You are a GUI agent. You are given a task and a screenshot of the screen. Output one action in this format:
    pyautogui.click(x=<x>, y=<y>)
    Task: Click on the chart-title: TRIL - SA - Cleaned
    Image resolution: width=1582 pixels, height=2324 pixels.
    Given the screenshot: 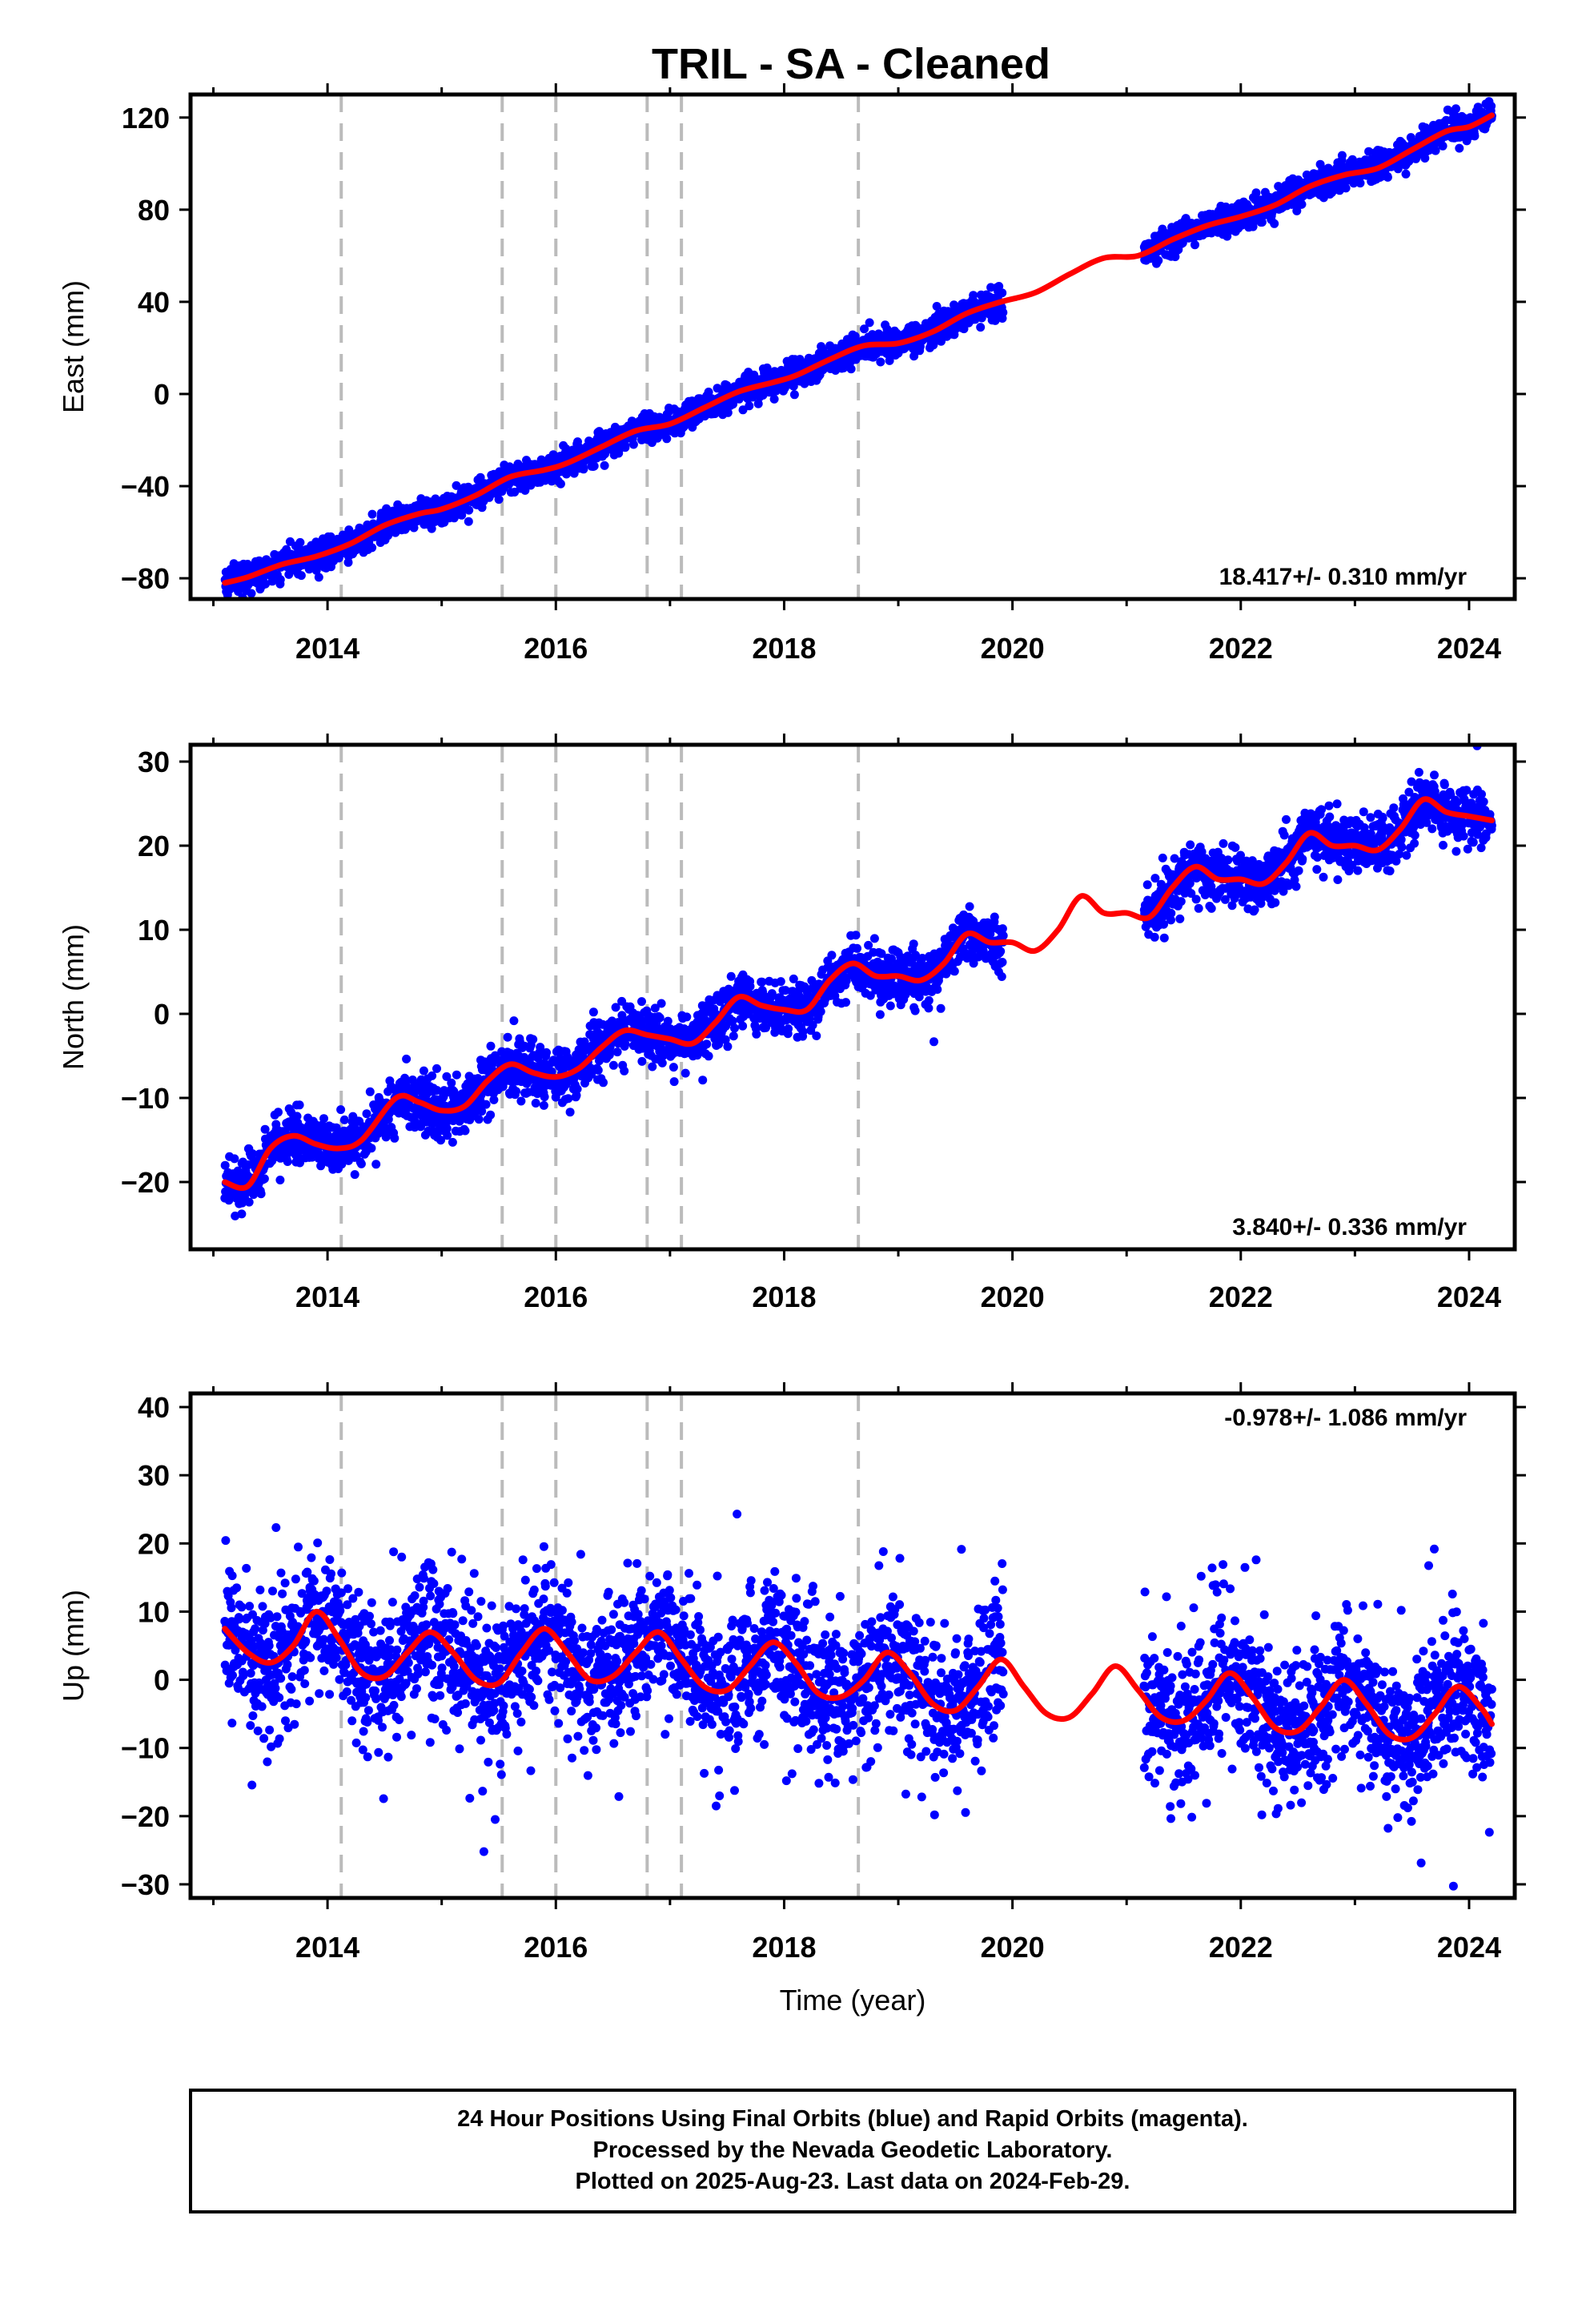 What is the action you would take?
    pyautogui.click(x=851, y=64)
    